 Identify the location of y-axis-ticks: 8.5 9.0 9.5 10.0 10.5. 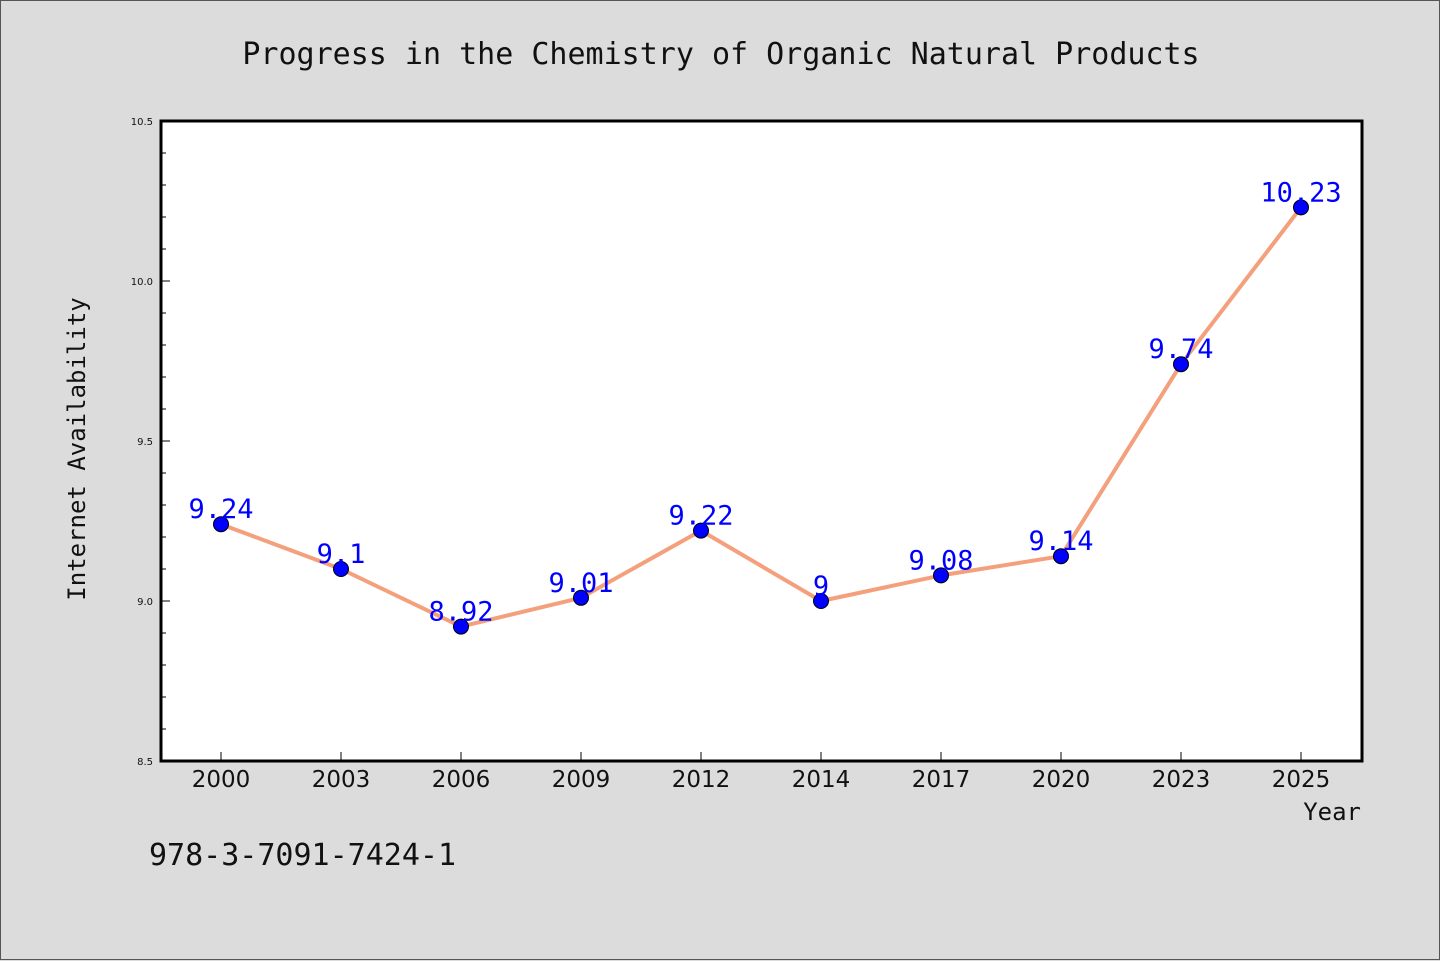
(150, 442).